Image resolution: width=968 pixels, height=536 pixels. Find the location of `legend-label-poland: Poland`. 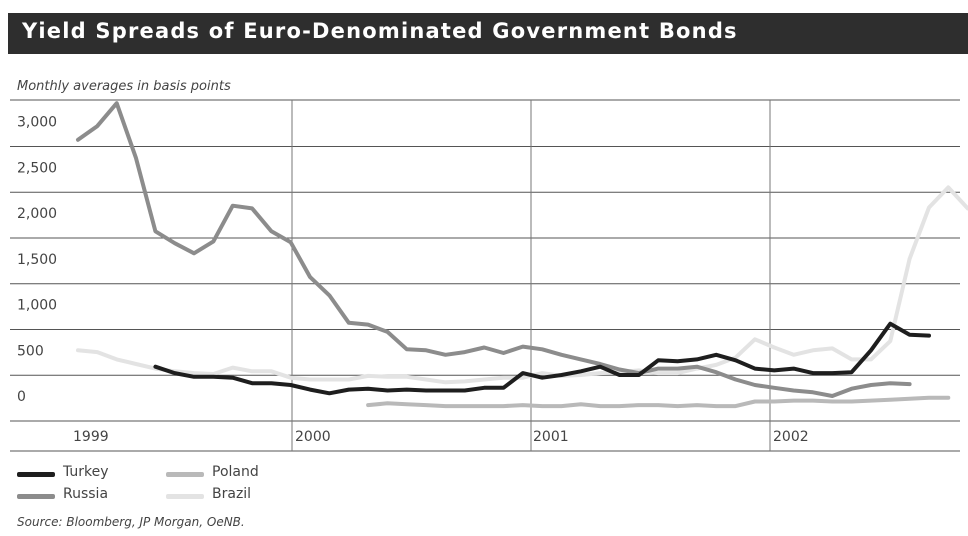

legend-label-poland: Poland is located at coordinates (235, 472).